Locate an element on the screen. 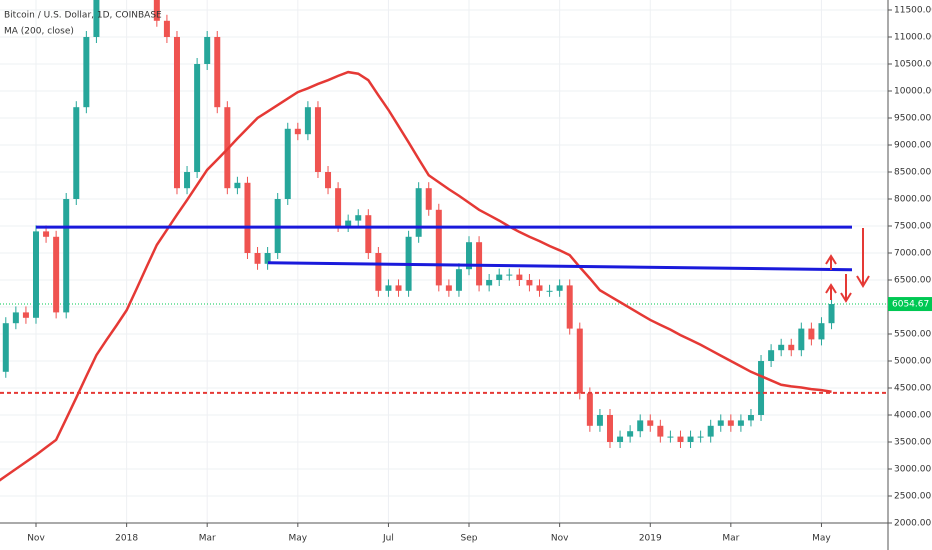 This screenshot has height=550, width=932. y-tick-label: 10500.00 is located at coordinates (913, 64).